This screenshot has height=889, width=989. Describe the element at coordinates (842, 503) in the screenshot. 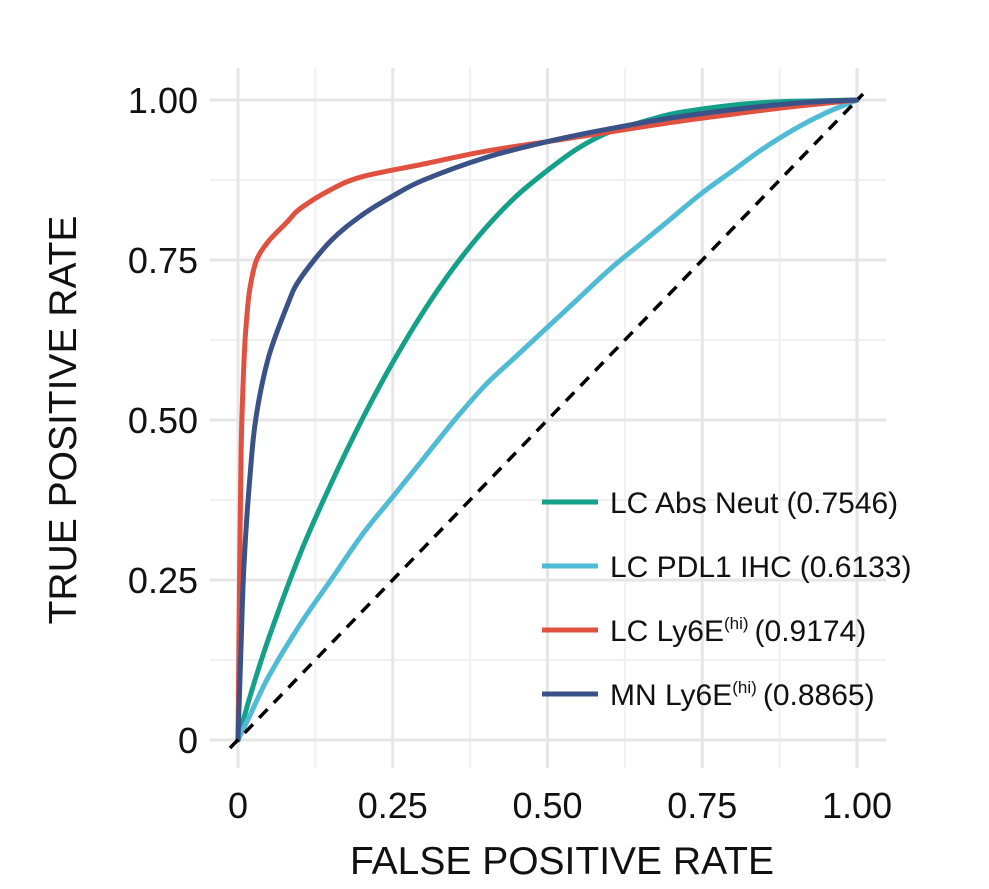

I see `legend-series-auc: (0.7546)` at that location.